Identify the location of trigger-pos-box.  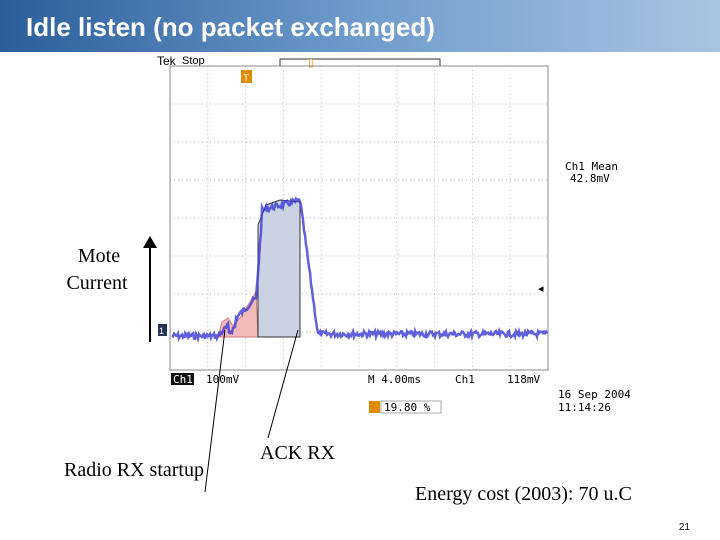
(411, 407).